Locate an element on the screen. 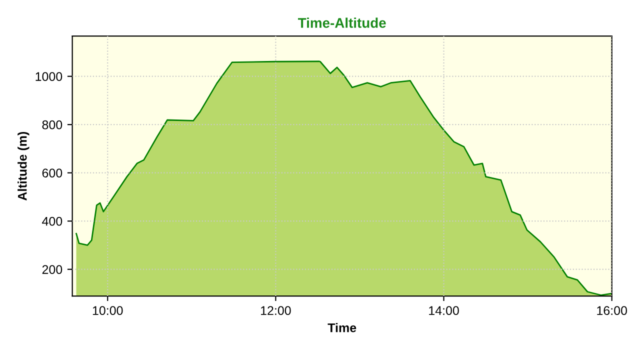 The image size is (640, 350). y-tick-label: 200 is located at coordinates (52, 269).